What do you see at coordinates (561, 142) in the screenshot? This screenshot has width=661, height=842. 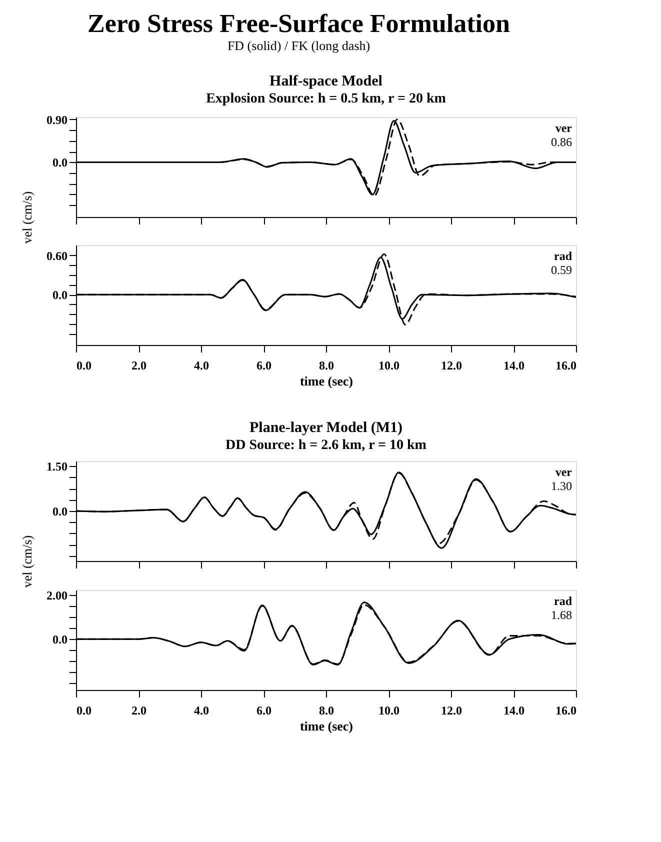 I see `annotation: 0.86` at bounding box center [561, 142].